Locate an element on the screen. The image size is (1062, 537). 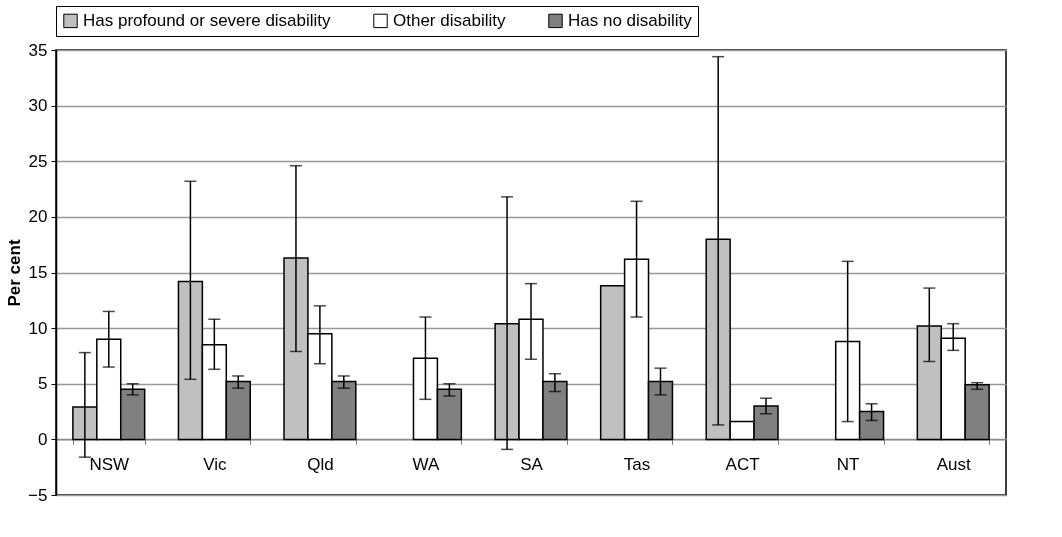
y-tick-label: −5 is located at coordinates (38, 495).